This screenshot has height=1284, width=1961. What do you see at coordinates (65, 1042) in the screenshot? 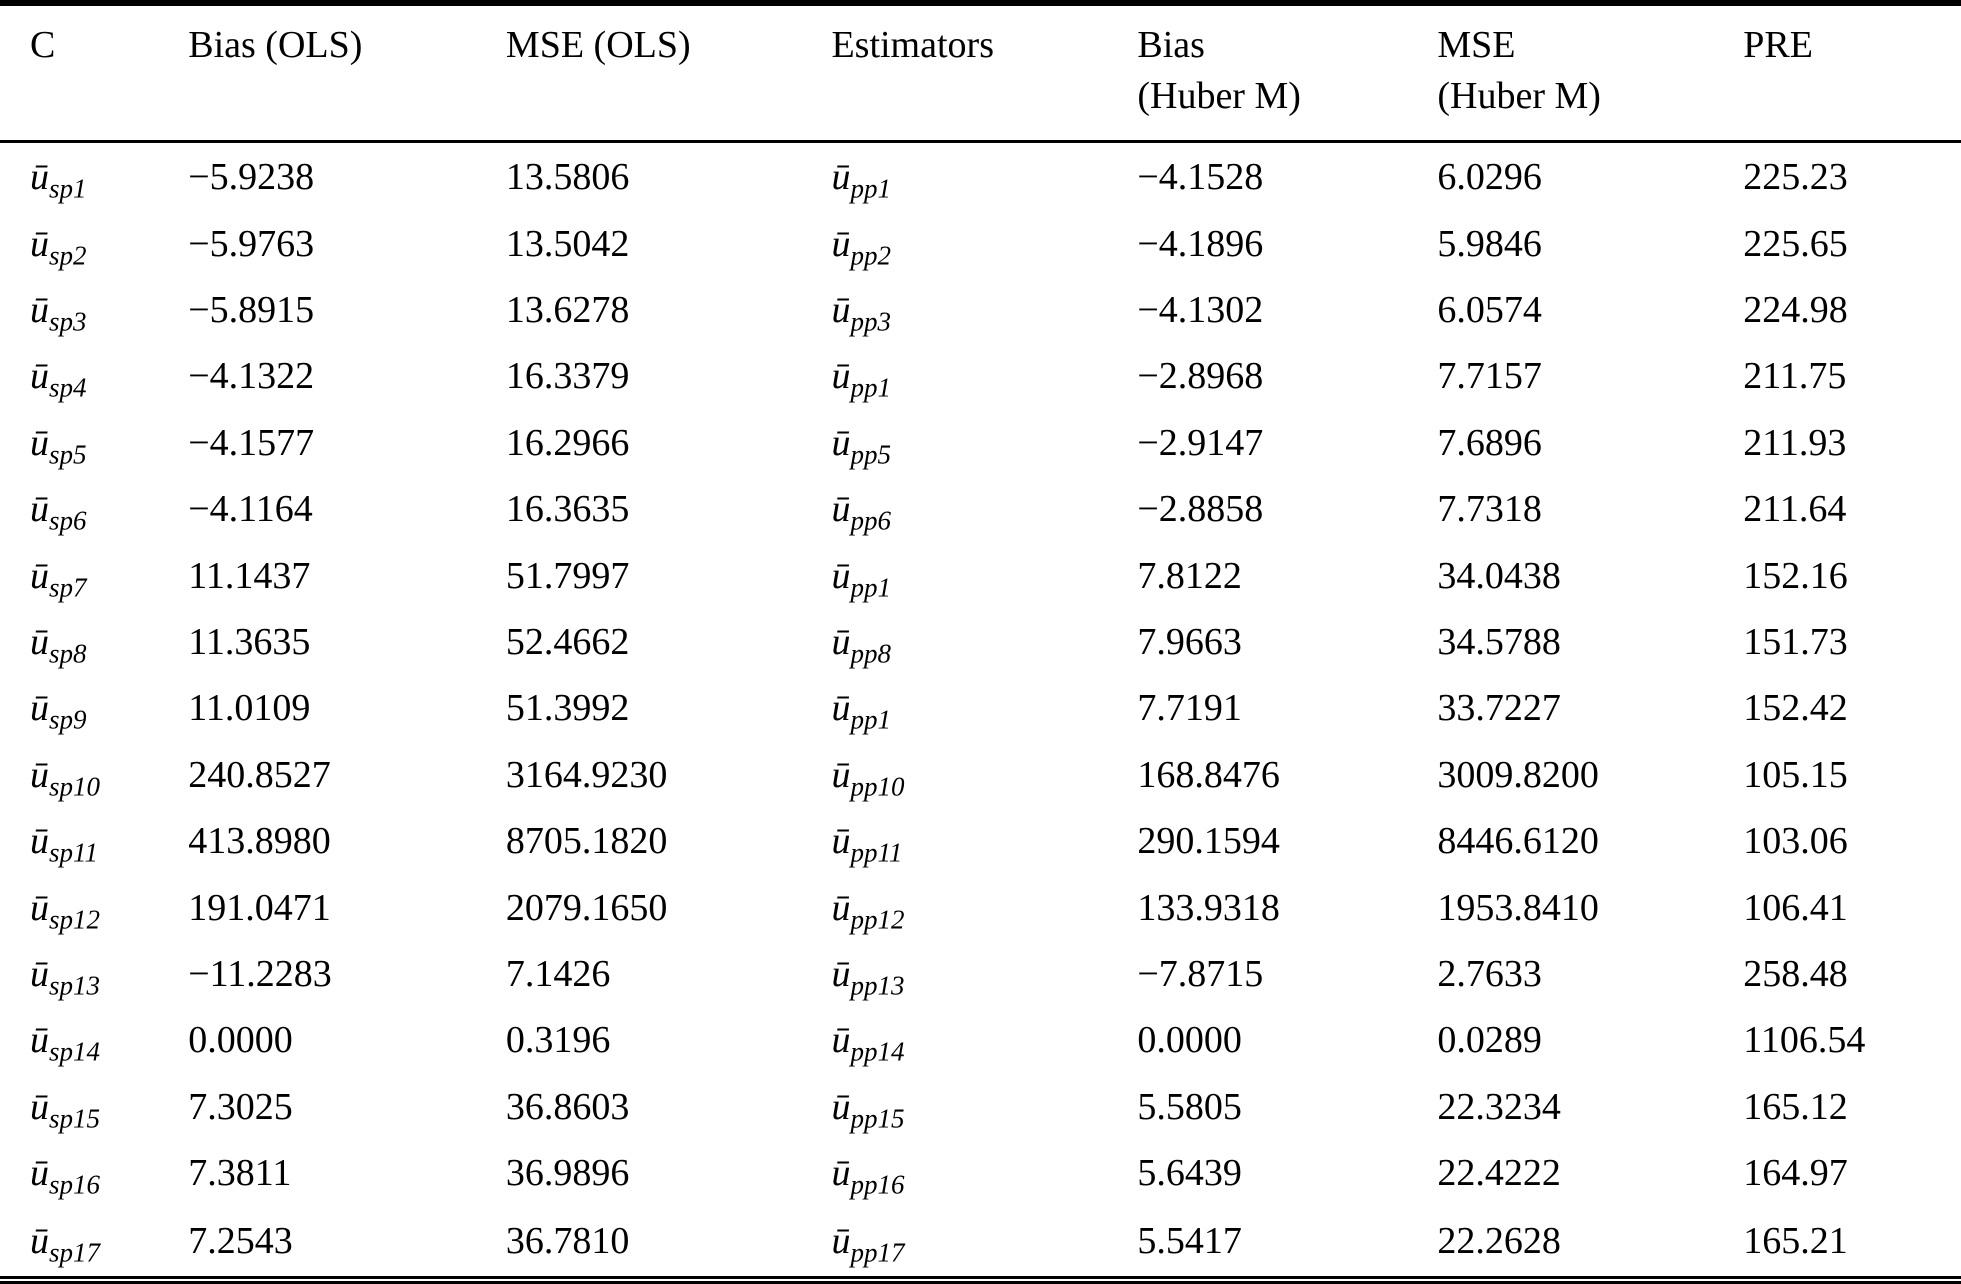
I see `estimator-symbol: ūsp14` at bounding box center [65, 1042].